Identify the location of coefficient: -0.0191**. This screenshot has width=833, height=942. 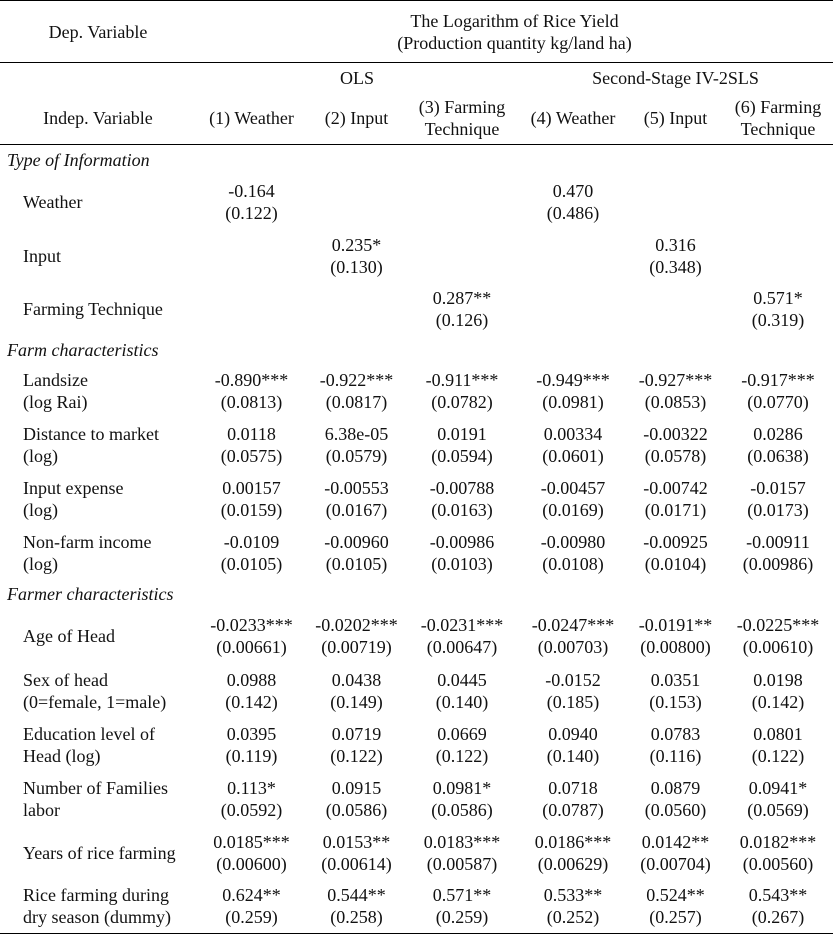
(675, 624).